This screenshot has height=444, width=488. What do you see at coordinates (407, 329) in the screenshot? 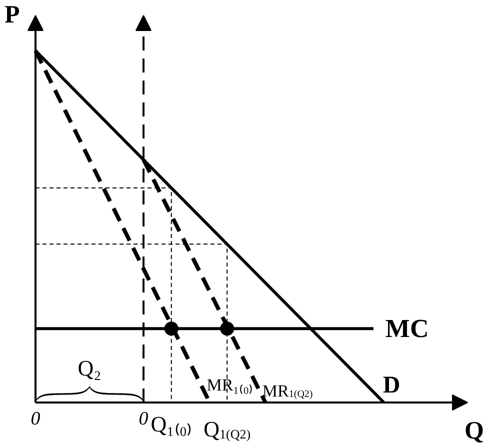
I see `series-label: MC` at bounding box center [407, 329].